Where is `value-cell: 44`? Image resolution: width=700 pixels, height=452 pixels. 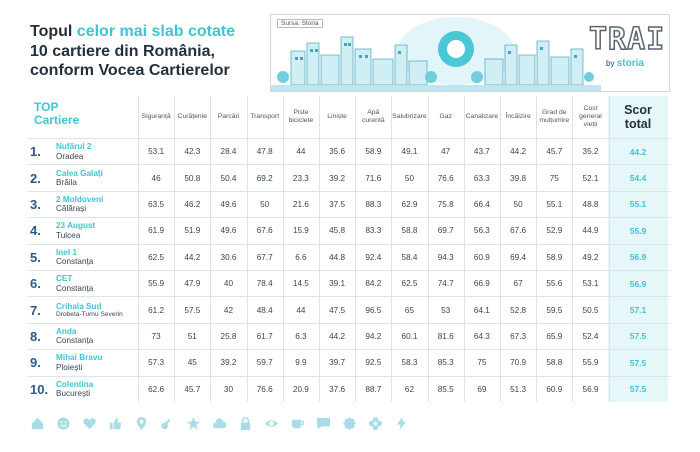 value-cell: 44 is located at coordinates (301, 310).